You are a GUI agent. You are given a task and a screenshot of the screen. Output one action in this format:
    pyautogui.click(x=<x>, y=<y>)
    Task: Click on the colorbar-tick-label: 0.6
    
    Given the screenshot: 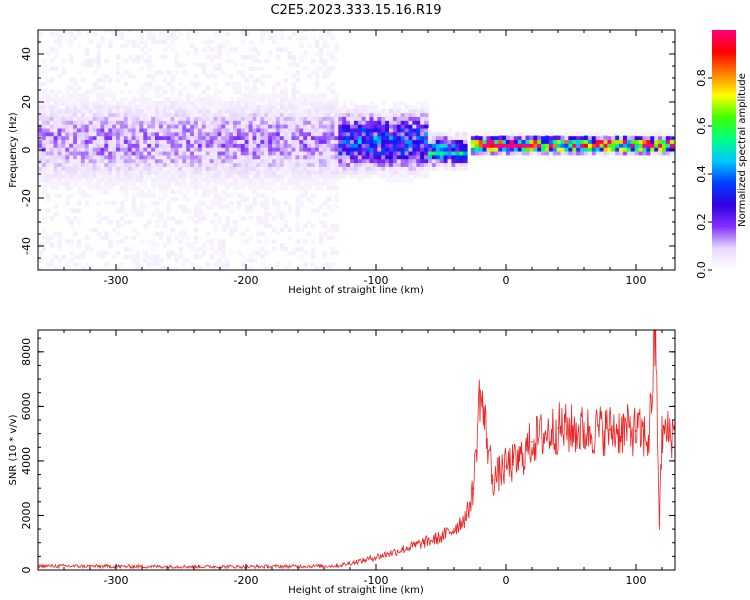 What is the action you would take?
    pyautogui.click(x=701, y=126)
    